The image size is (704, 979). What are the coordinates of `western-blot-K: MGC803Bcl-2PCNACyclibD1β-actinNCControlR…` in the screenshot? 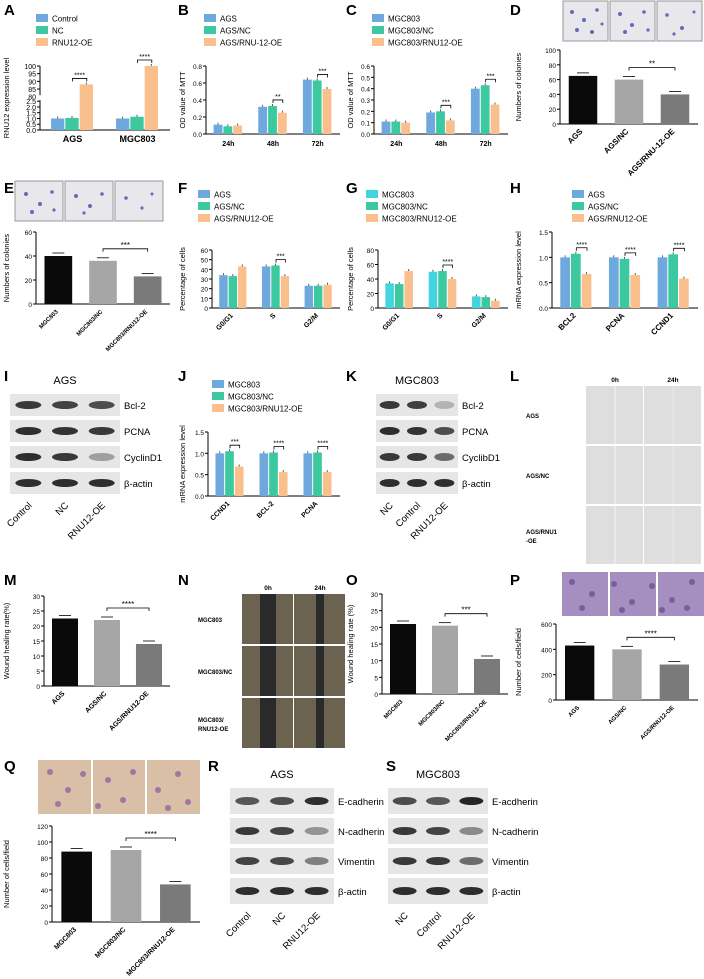 It's located at (438, 458).